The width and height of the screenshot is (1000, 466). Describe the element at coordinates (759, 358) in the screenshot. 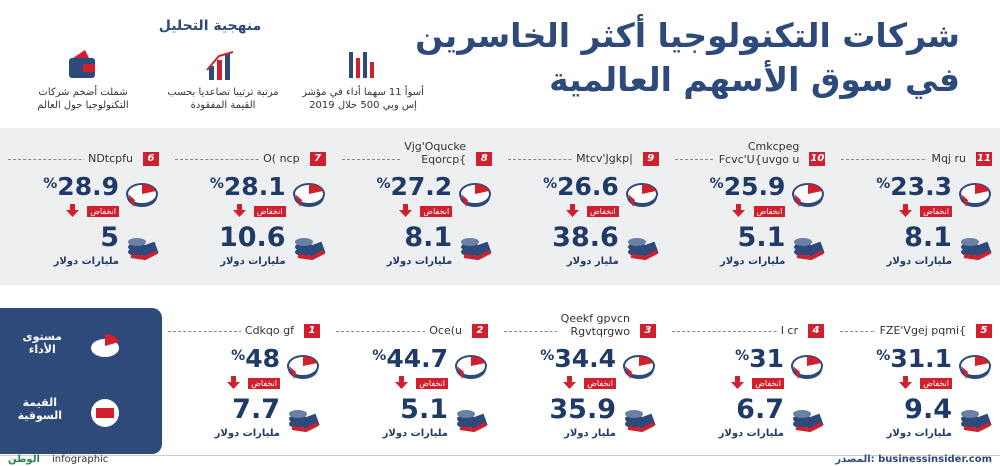

I see `decline-percent: % 31` at that location.